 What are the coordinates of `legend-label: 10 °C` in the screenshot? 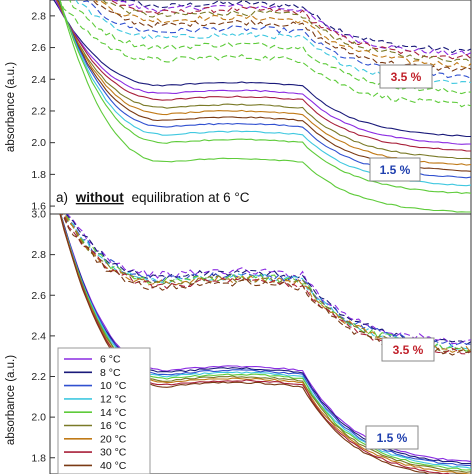 It's located at (113, 386).